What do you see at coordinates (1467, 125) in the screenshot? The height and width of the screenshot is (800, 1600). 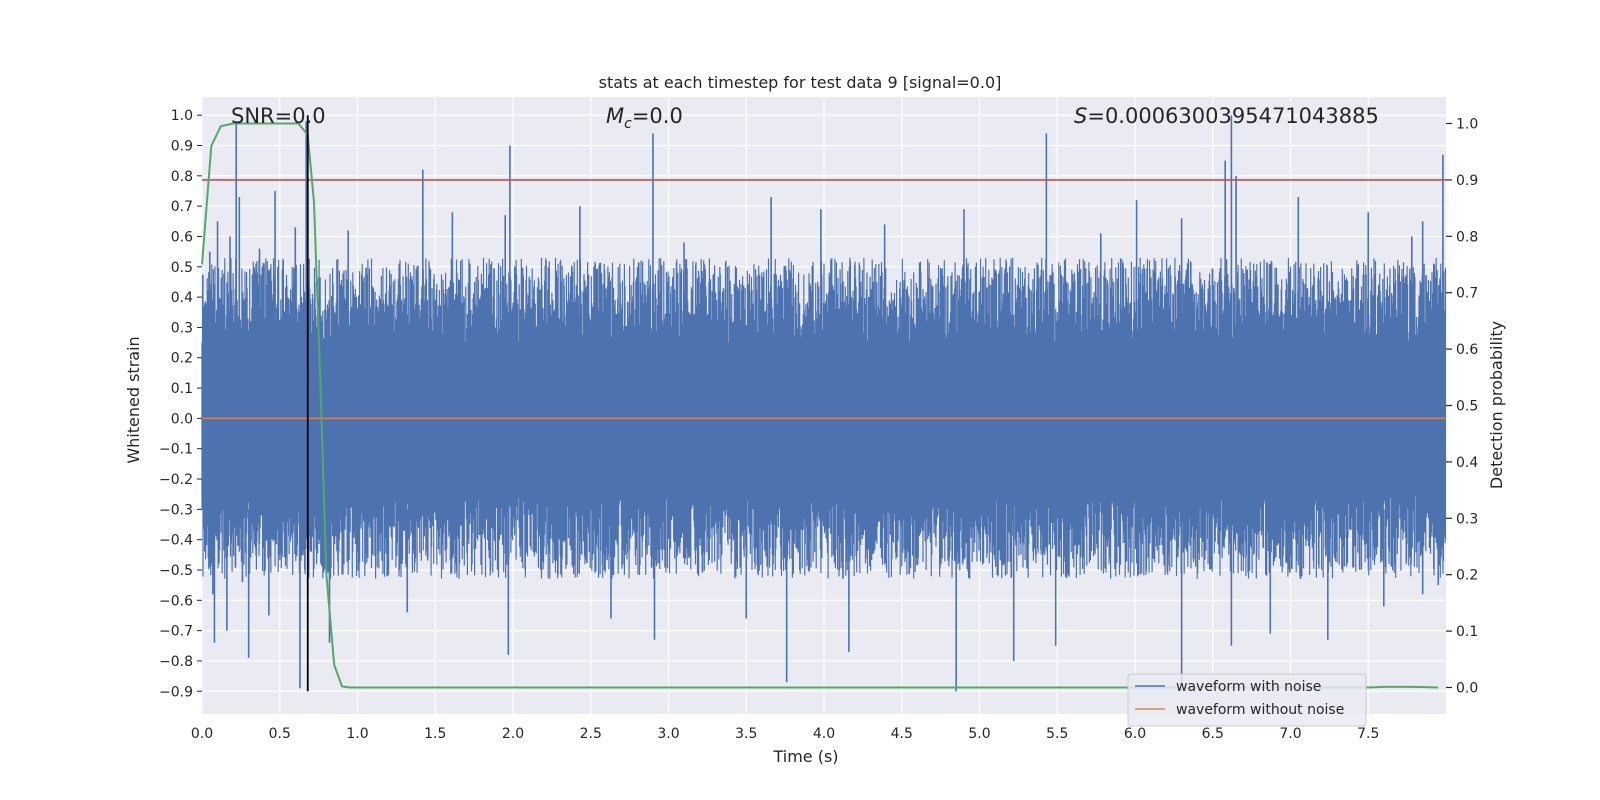 I see `y2-tick-label: 1.0` at bounding box center [1467, 125].